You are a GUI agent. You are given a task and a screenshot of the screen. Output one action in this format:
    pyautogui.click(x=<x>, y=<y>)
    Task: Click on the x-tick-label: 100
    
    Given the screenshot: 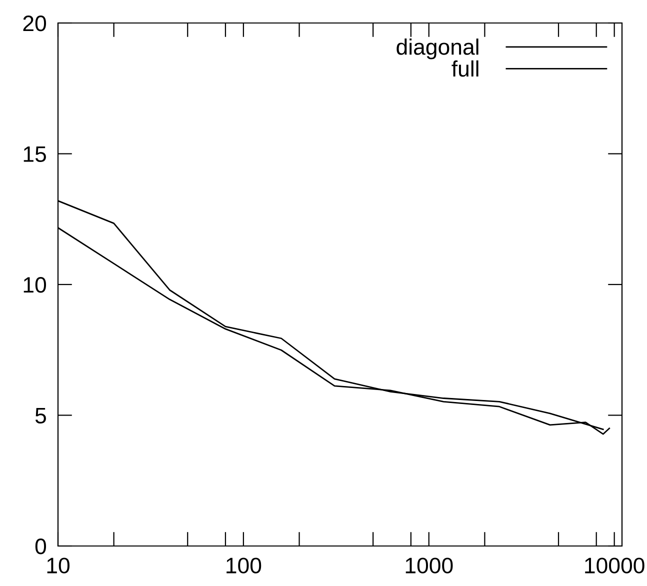 What is the action you would take?
    pyautogui.click(x=244, y=566)
    